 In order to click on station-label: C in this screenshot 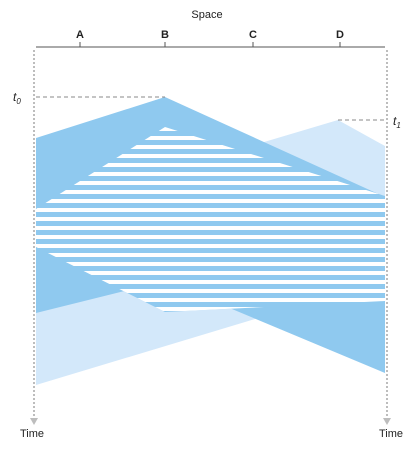, I will do `click(253, 35)`.